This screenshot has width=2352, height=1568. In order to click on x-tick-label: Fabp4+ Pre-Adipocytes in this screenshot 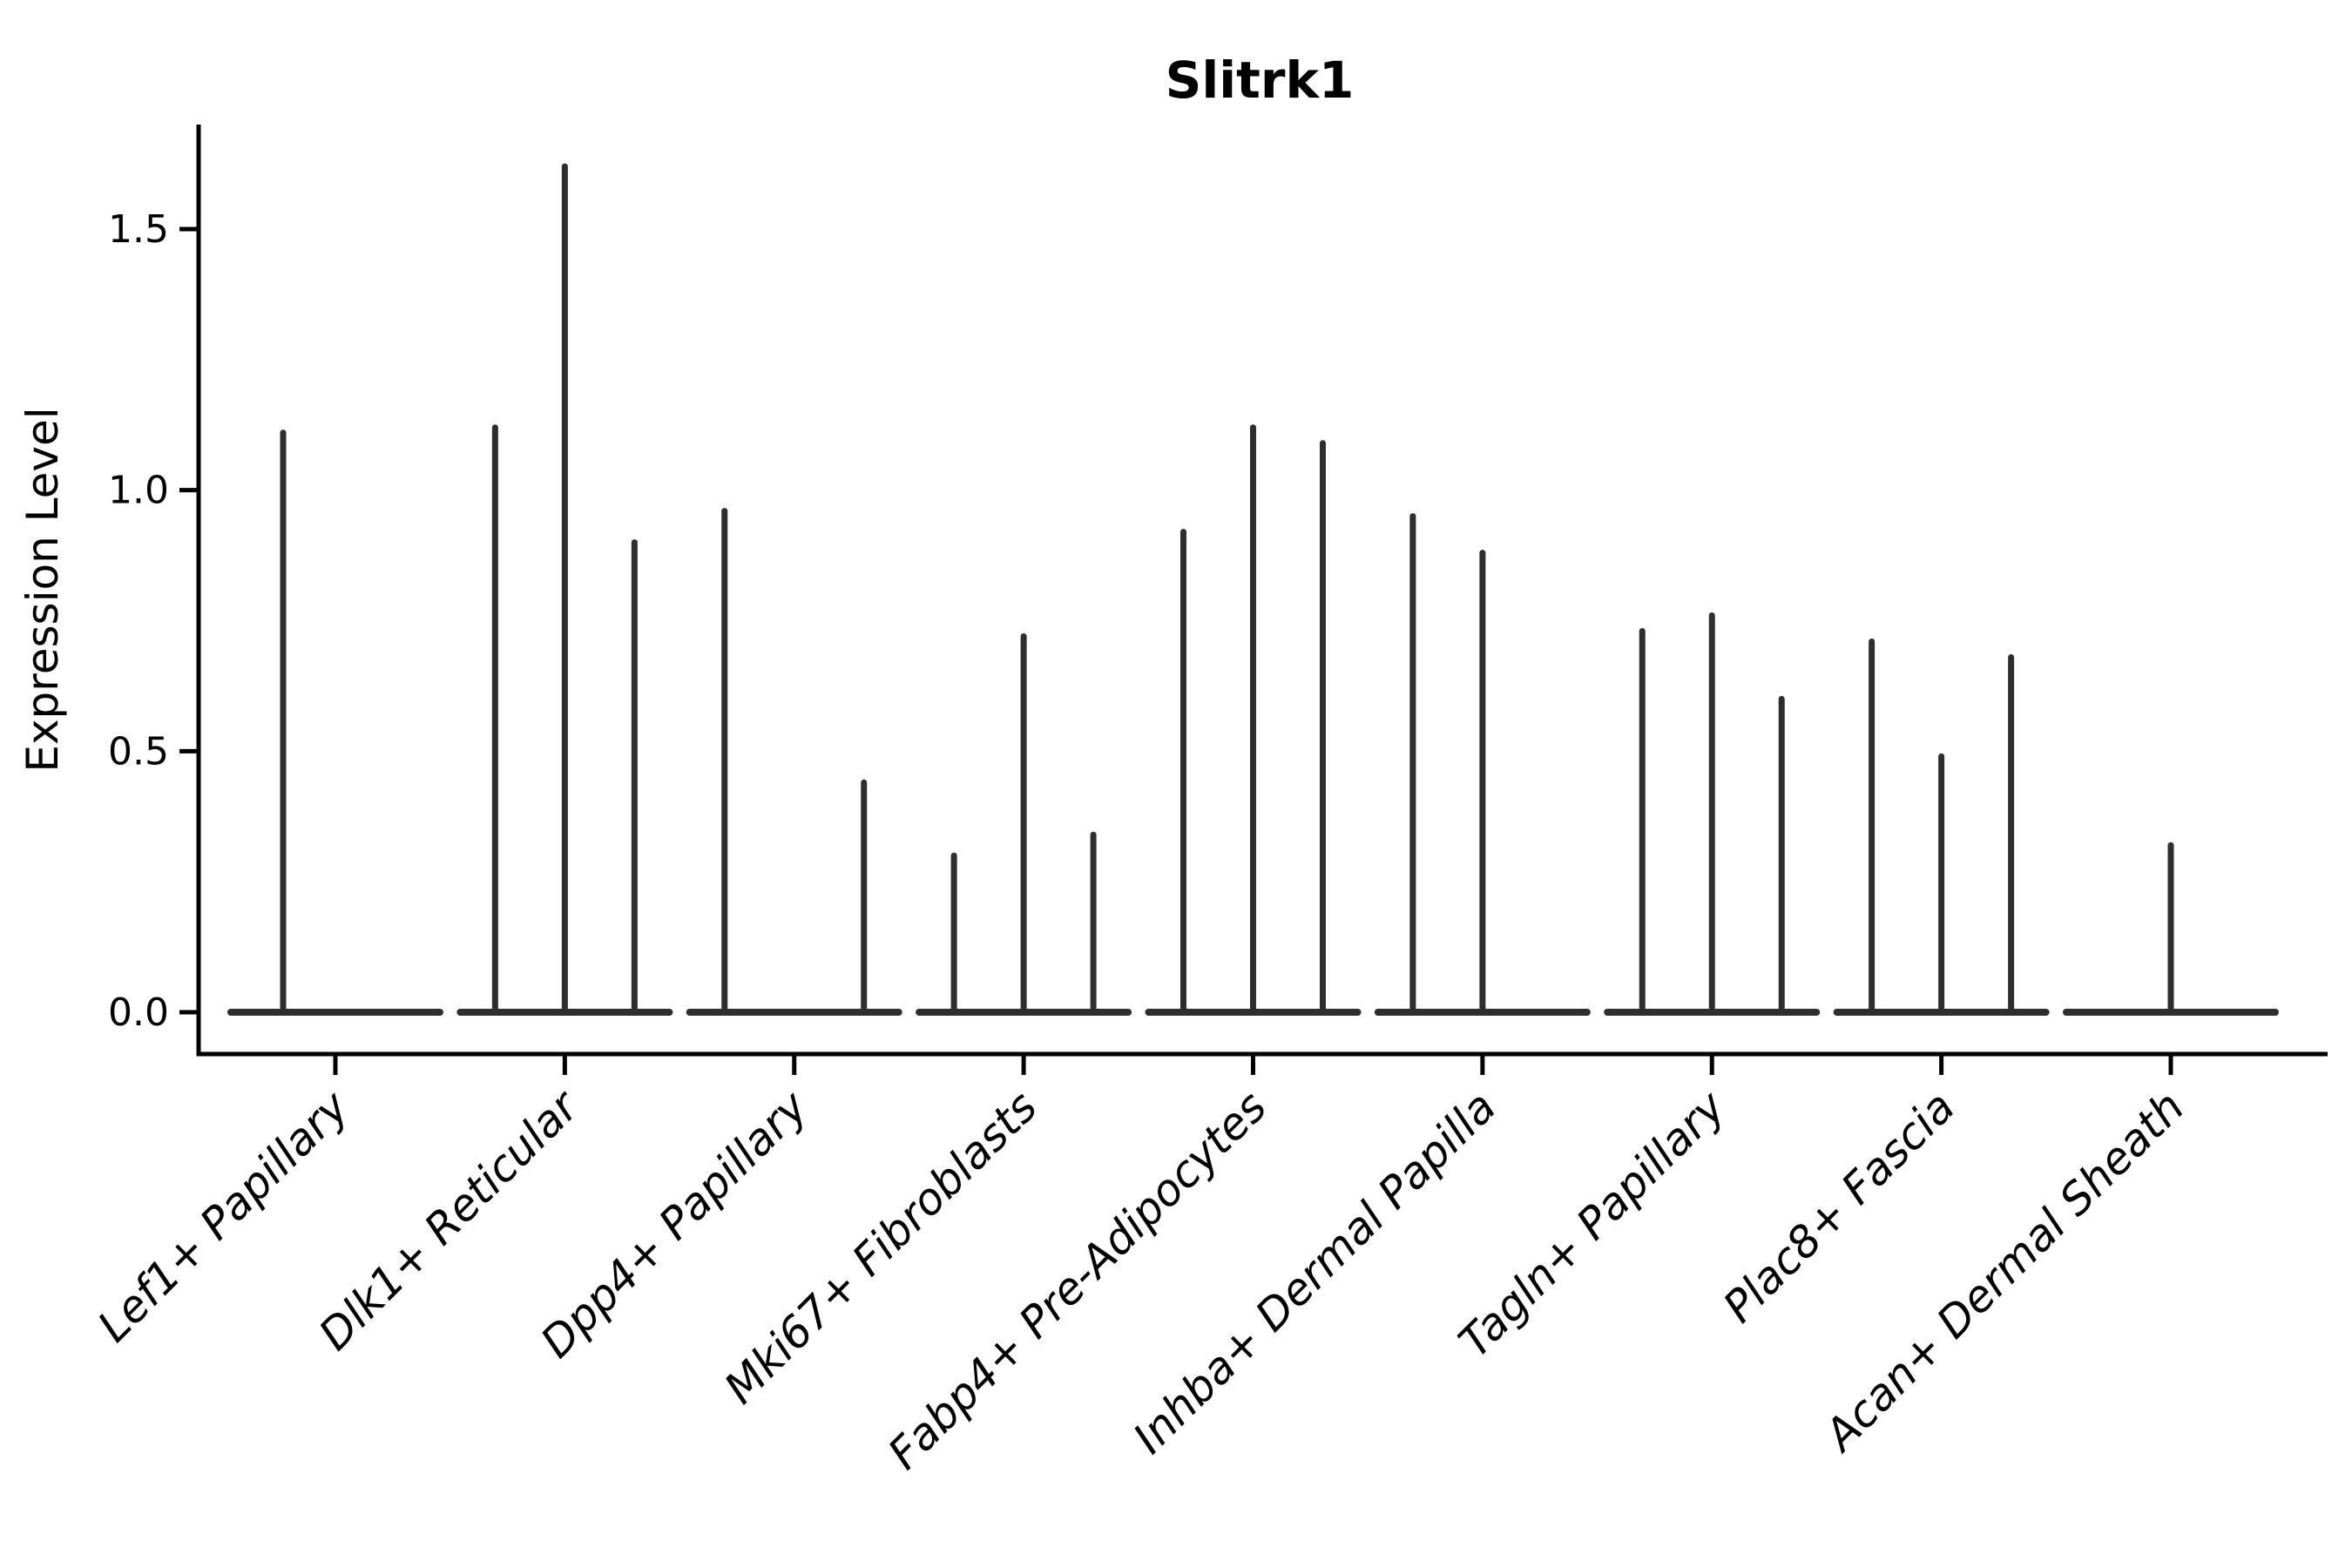, I will do `click(1077, 1280)`.